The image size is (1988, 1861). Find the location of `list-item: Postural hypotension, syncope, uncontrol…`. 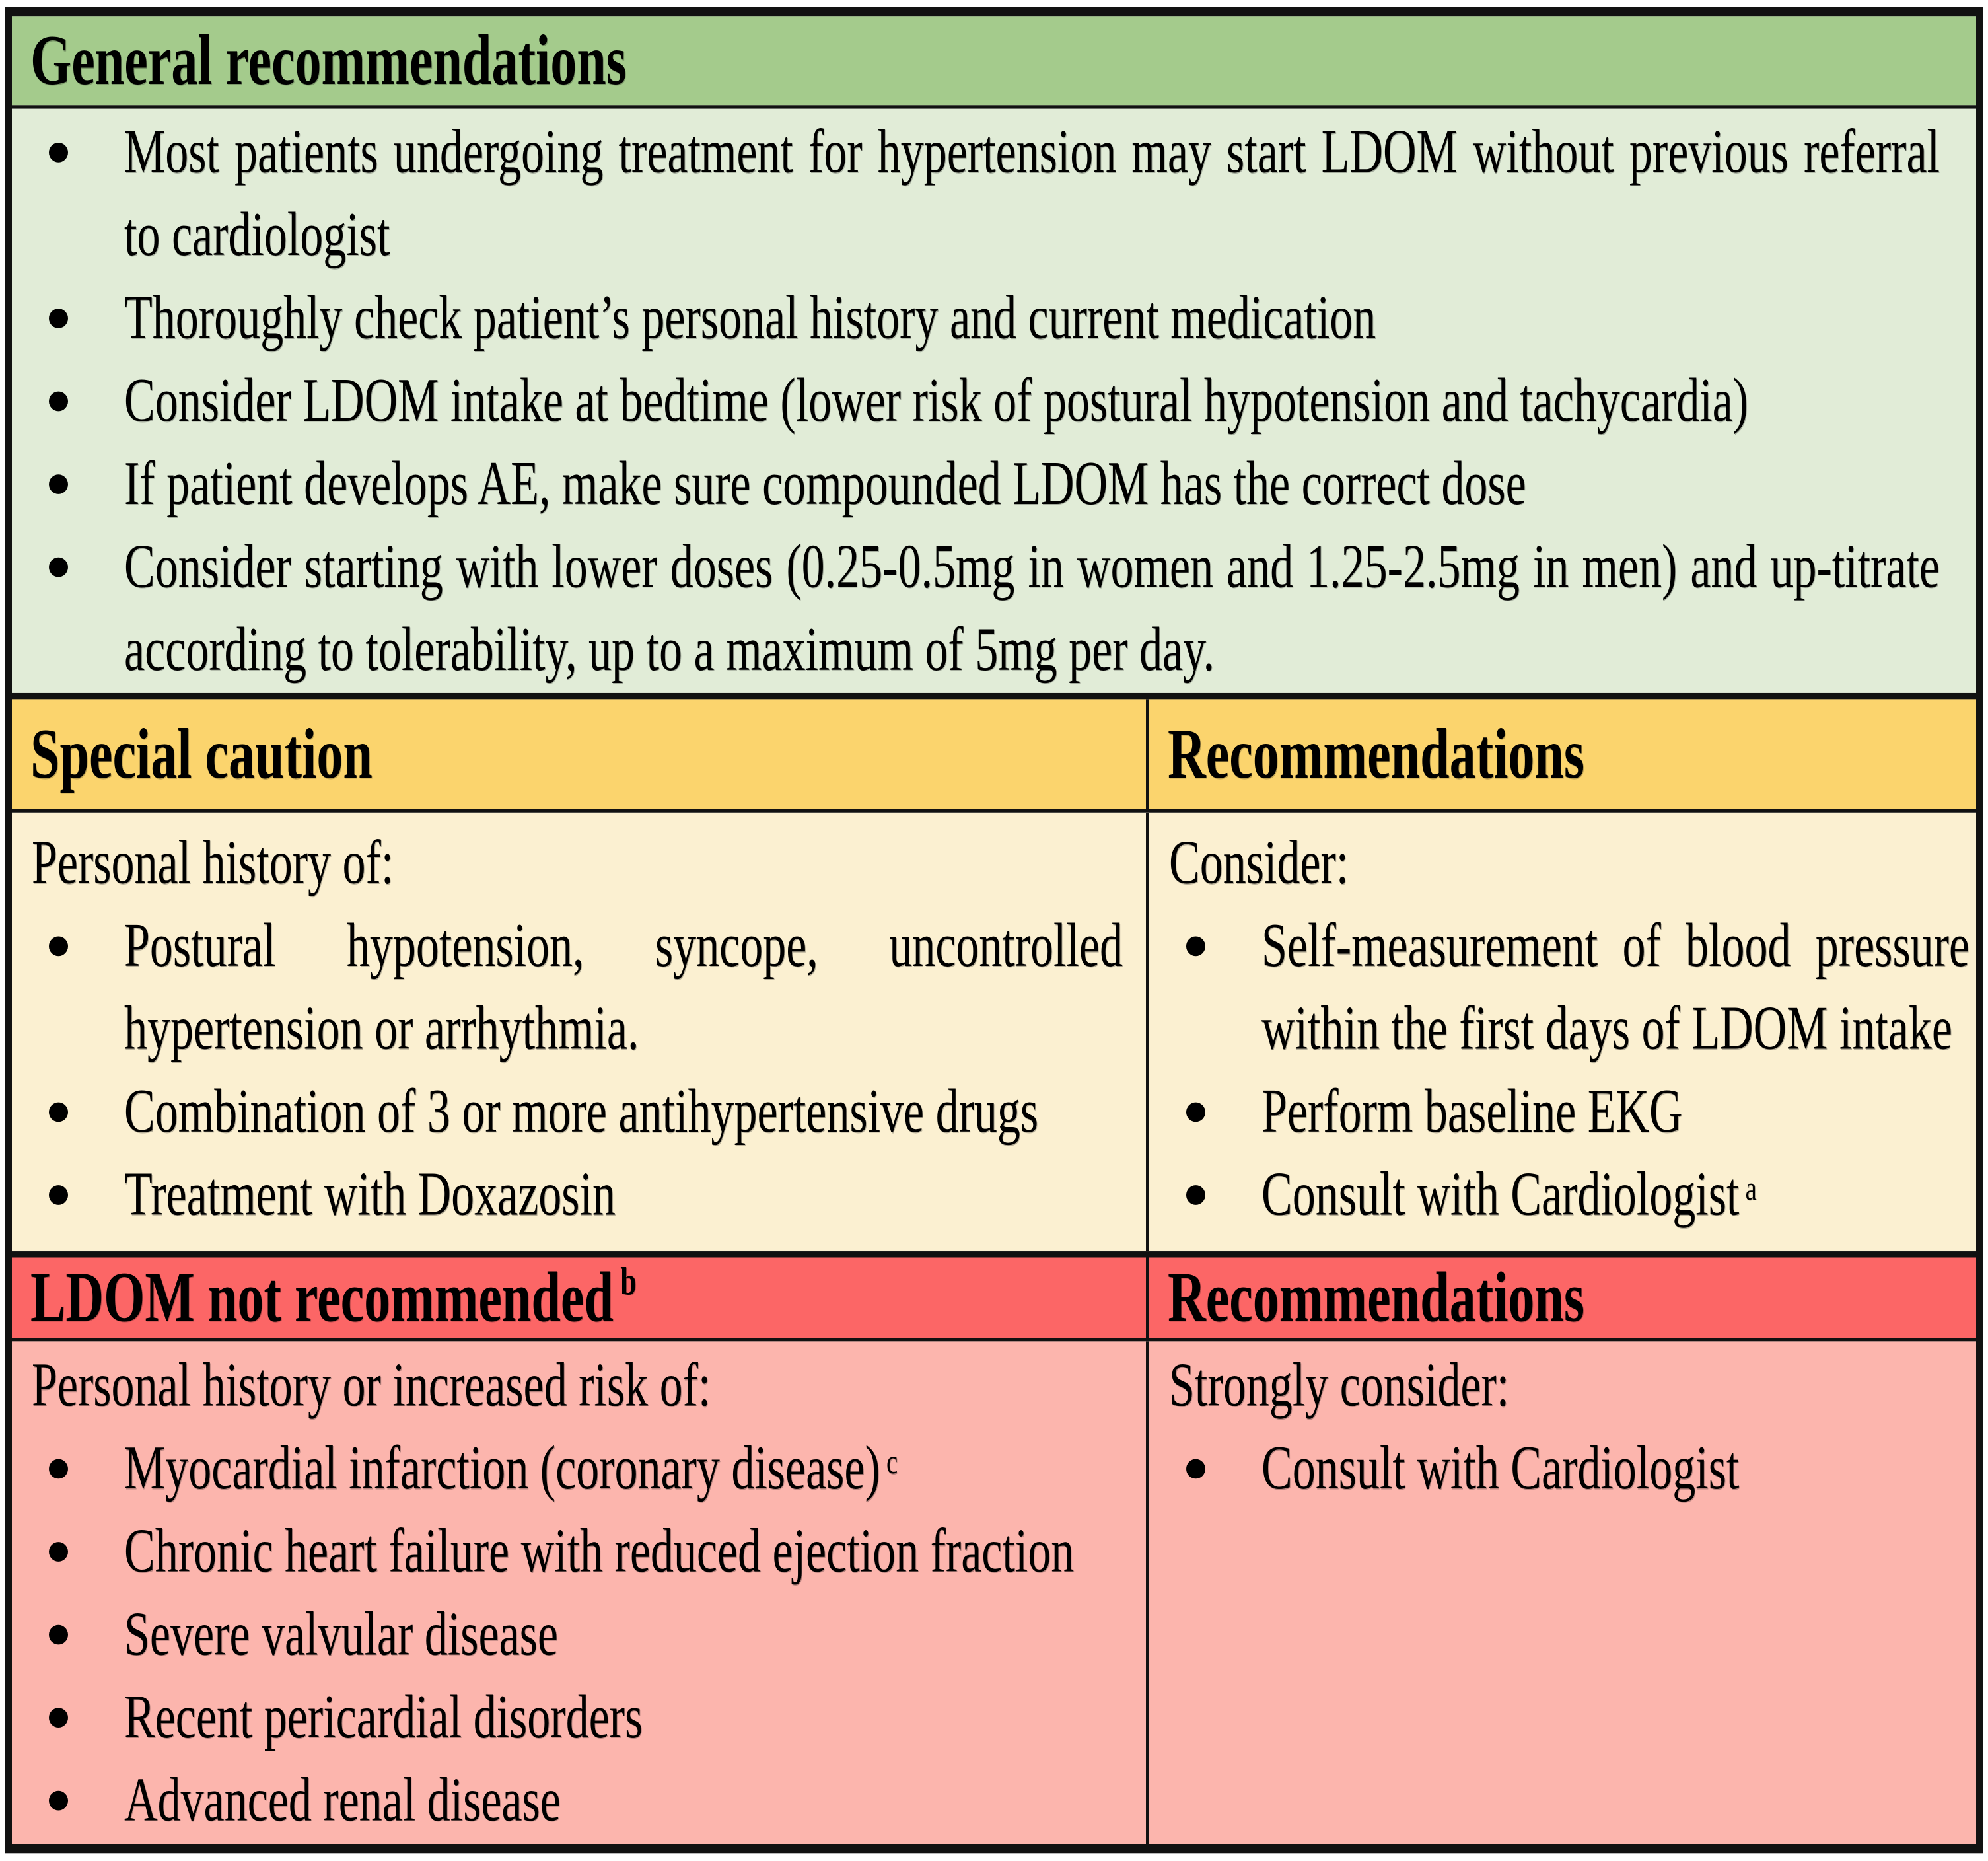

list-item: Postural hypotension, syncope, uncontrol… is located at coordinates (577, 987).